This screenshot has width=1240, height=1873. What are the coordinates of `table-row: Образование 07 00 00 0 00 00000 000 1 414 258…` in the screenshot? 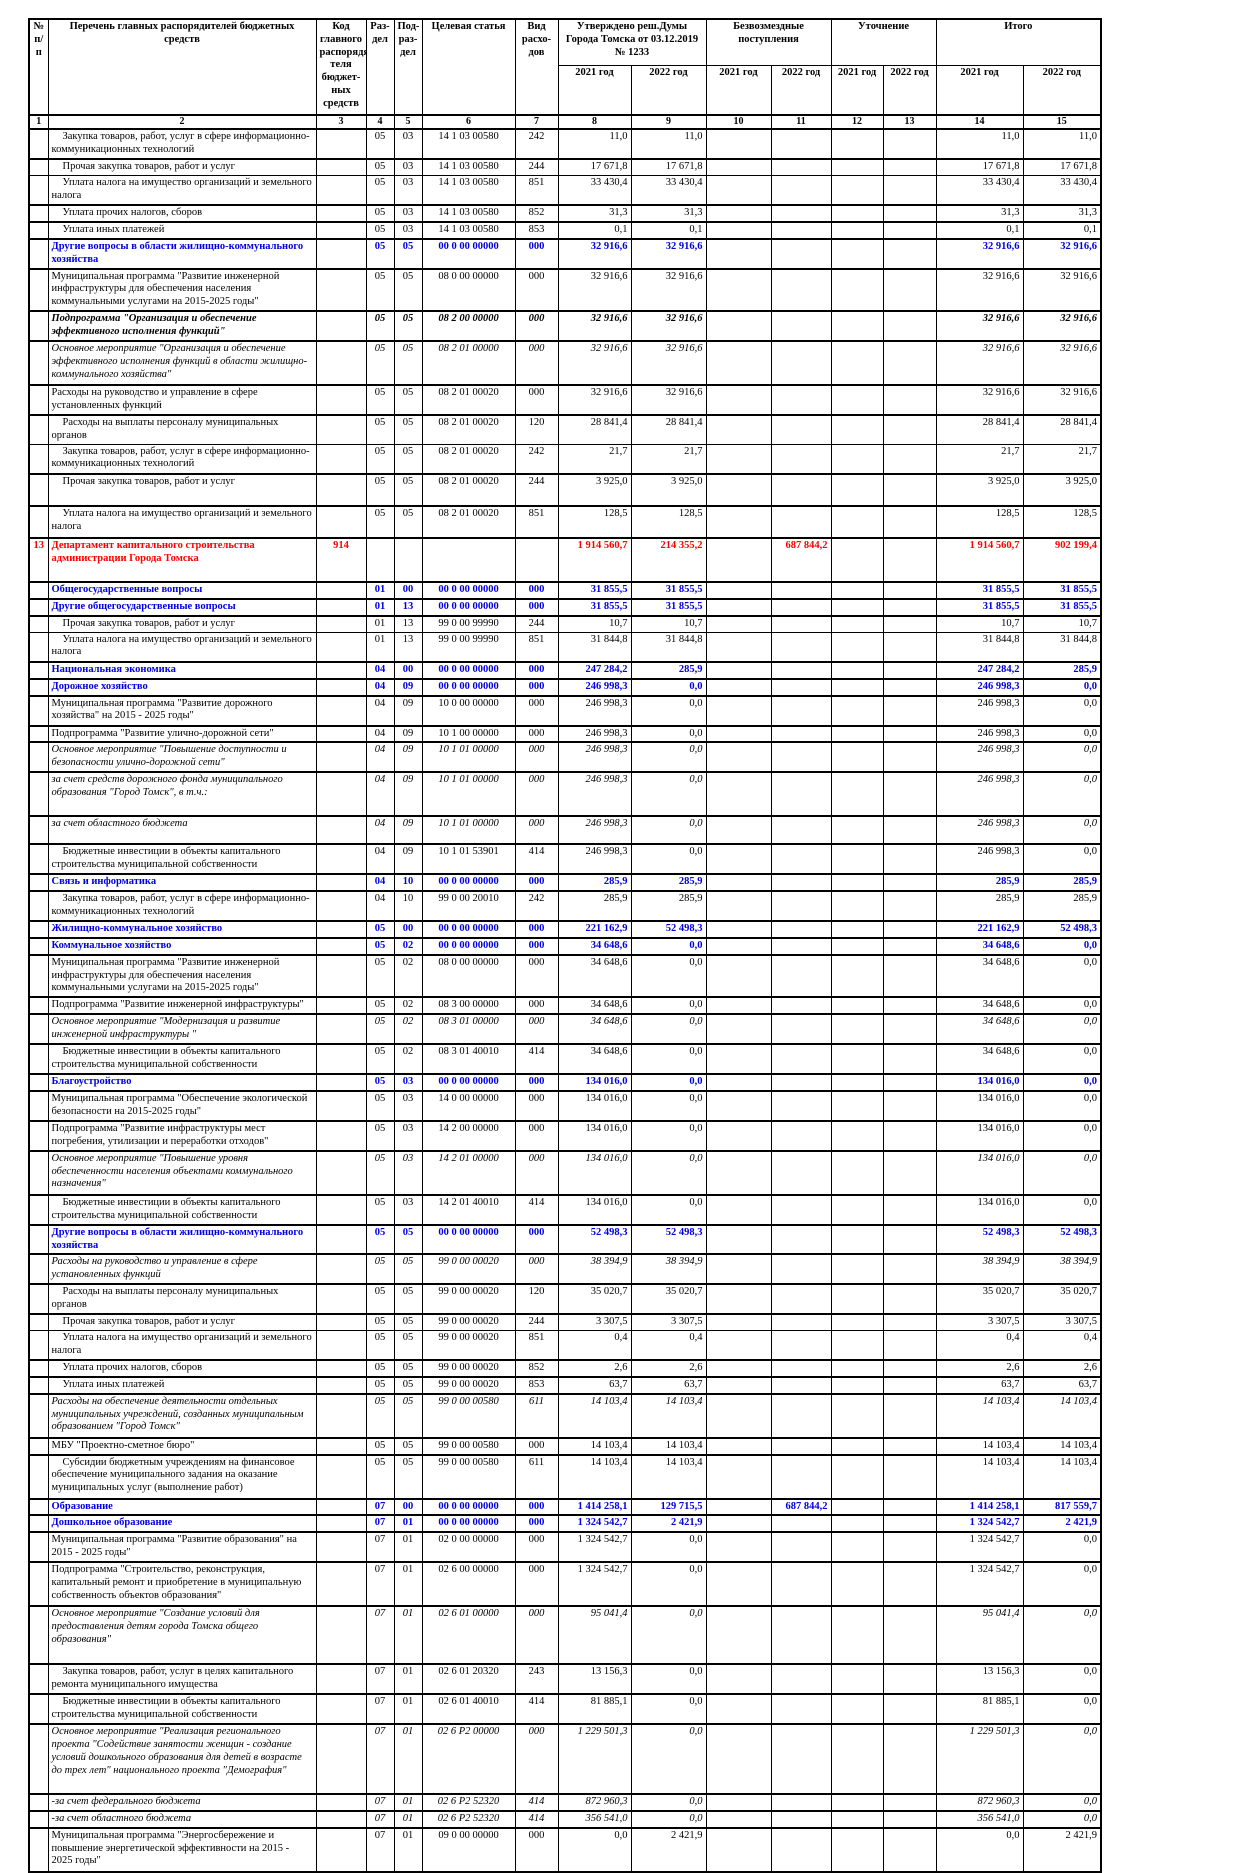 It's located at (565, 1507).